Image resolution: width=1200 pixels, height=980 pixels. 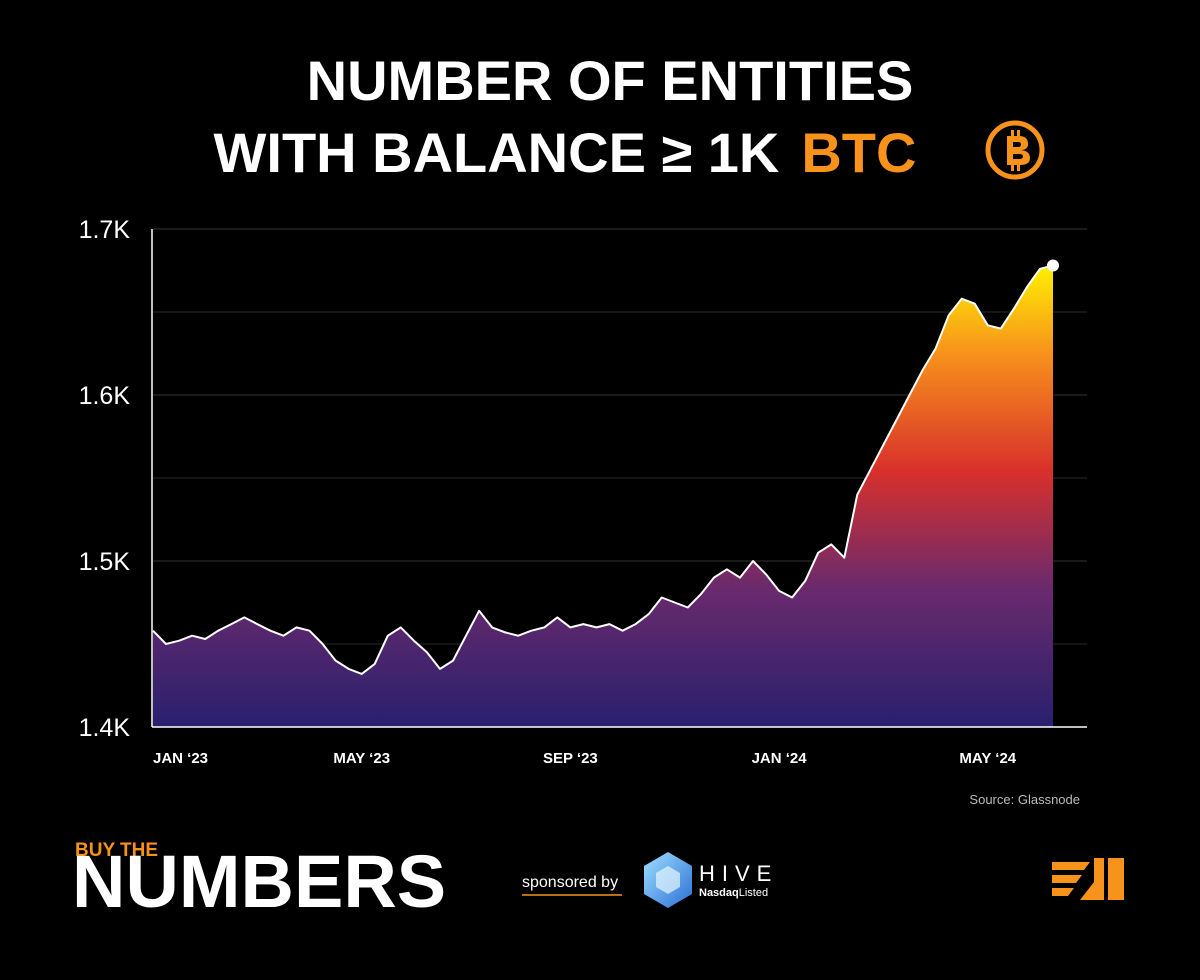 What do you see at coordinates (105, 562) in the screenshot?
I see `y-tick-label: 1.5K` at bounding box center [105, 562].